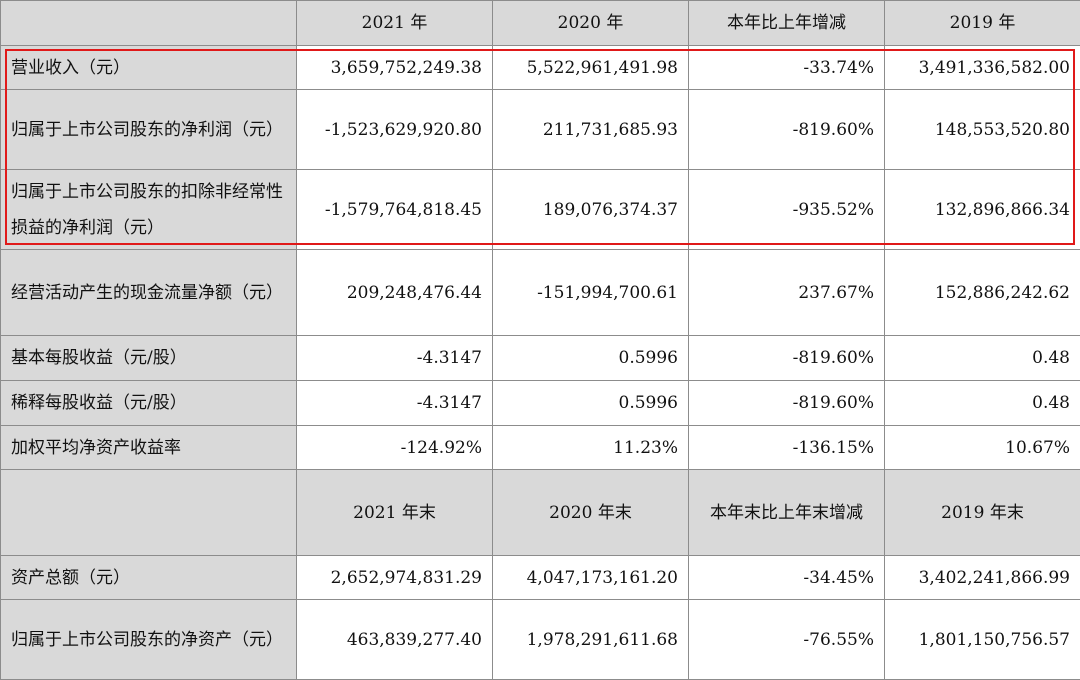 This screenshot has height=680, width=1080. I want to click on cell-2021: -1,579,764,818.45, so click(395, 210).